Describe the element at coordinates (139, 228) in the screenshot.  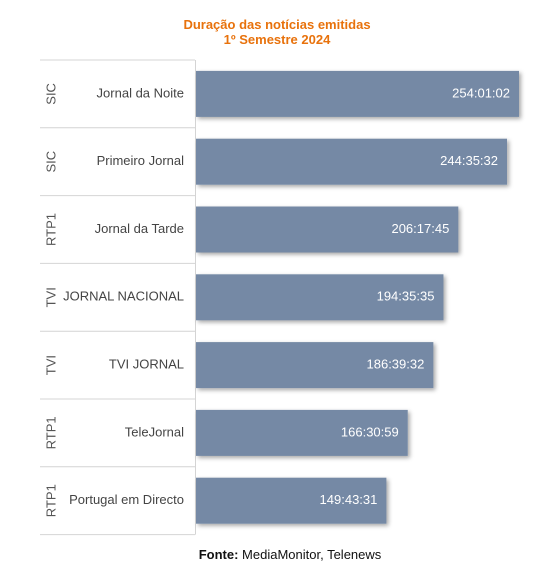
I see `category-label: Jornal da Tarde` at that location.